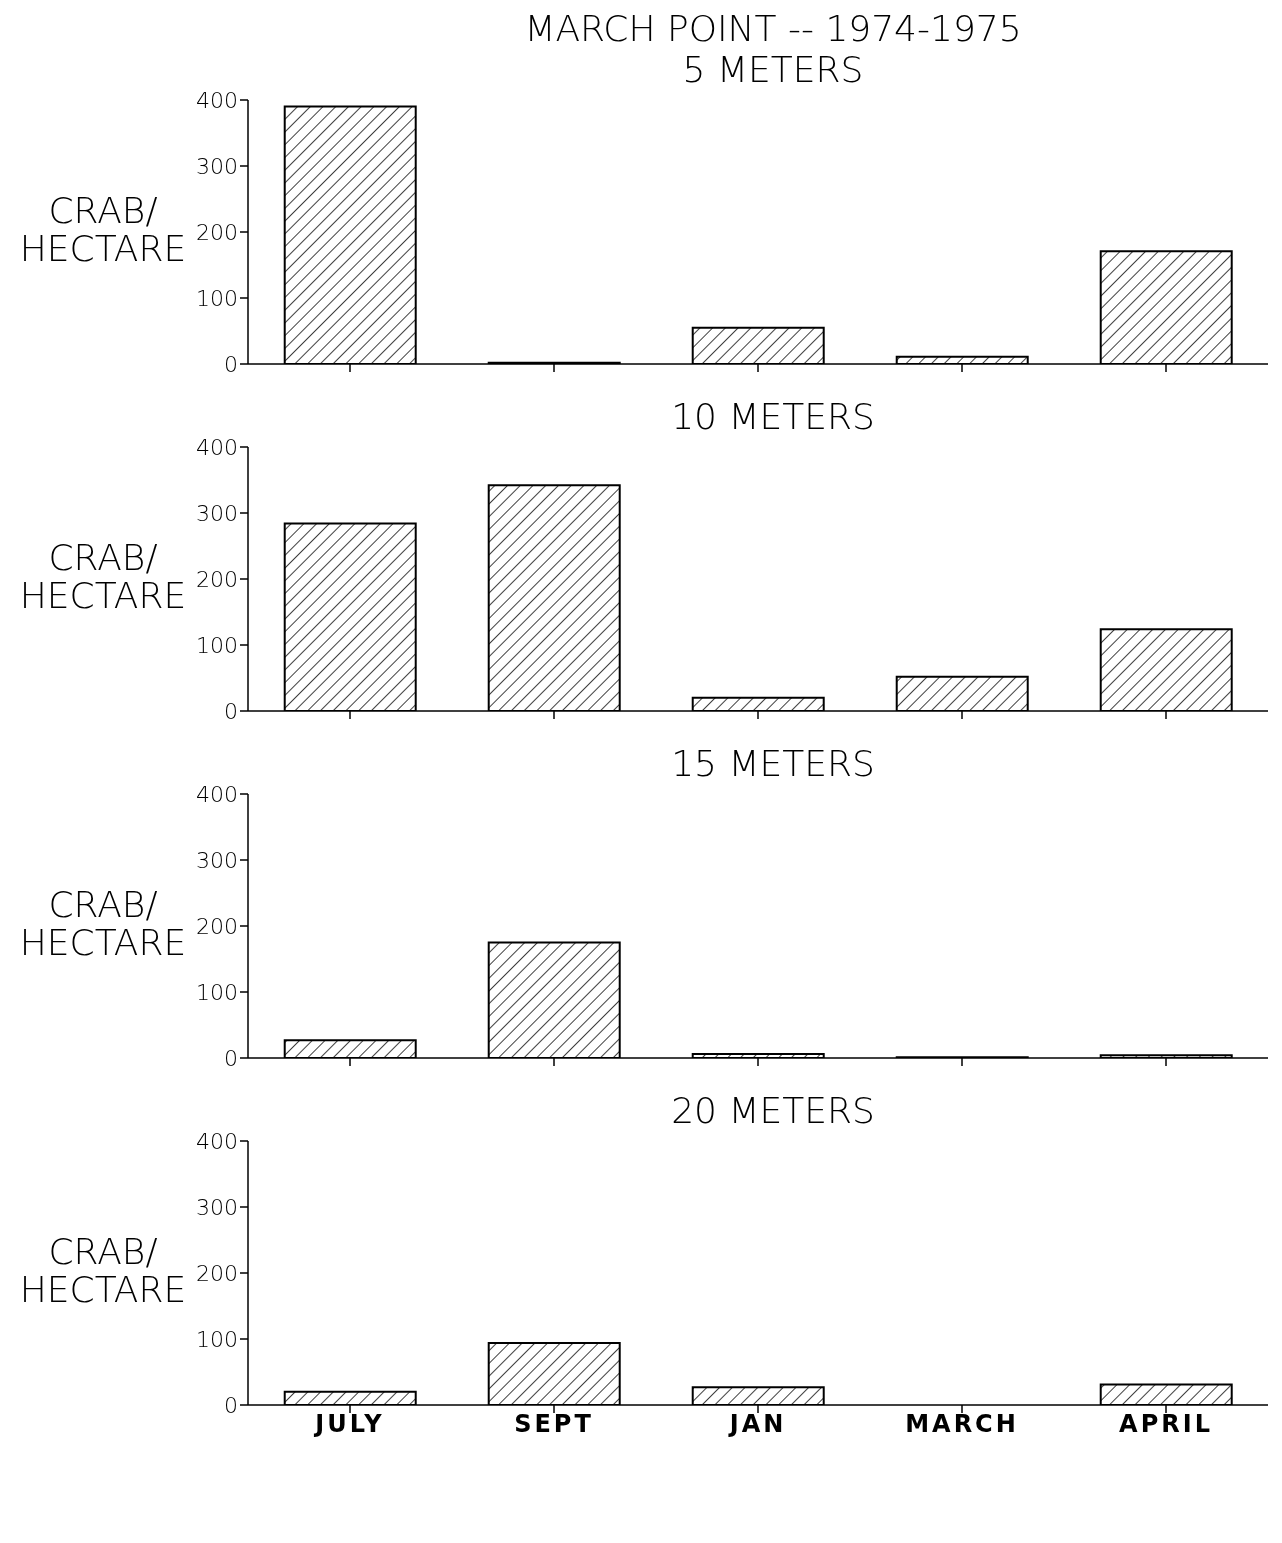 This screenshot has height=1543, width=1282. I want to click on x-tick-label: JAN, so click(757, 1424).